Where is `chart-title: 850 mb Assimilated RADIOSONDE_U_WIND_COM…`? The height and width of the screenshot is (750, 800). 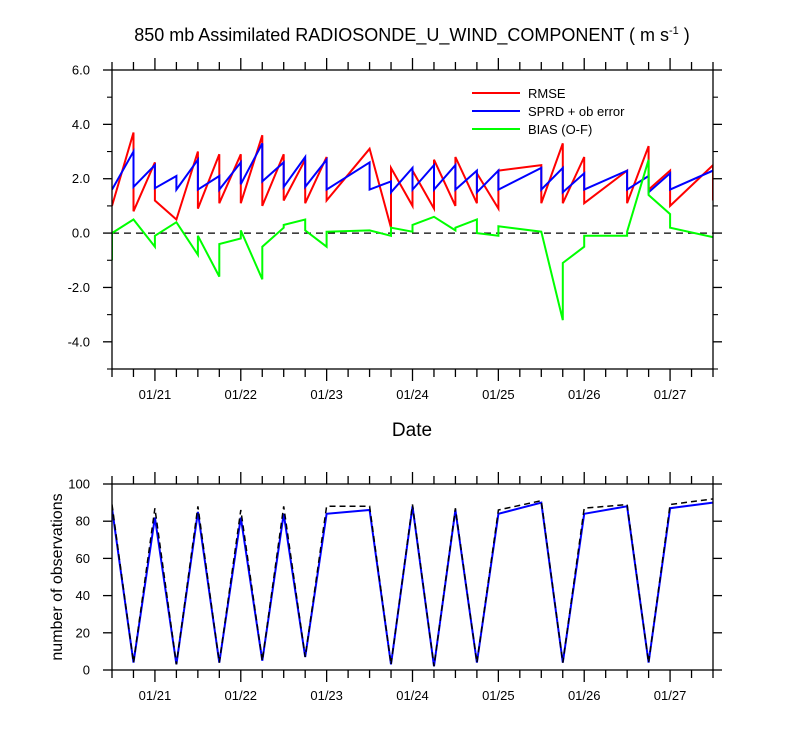
chart-title: 850 mb Assimilated RADIOSONDE_U_WIND_COM… is located at coordinates (412, 35).